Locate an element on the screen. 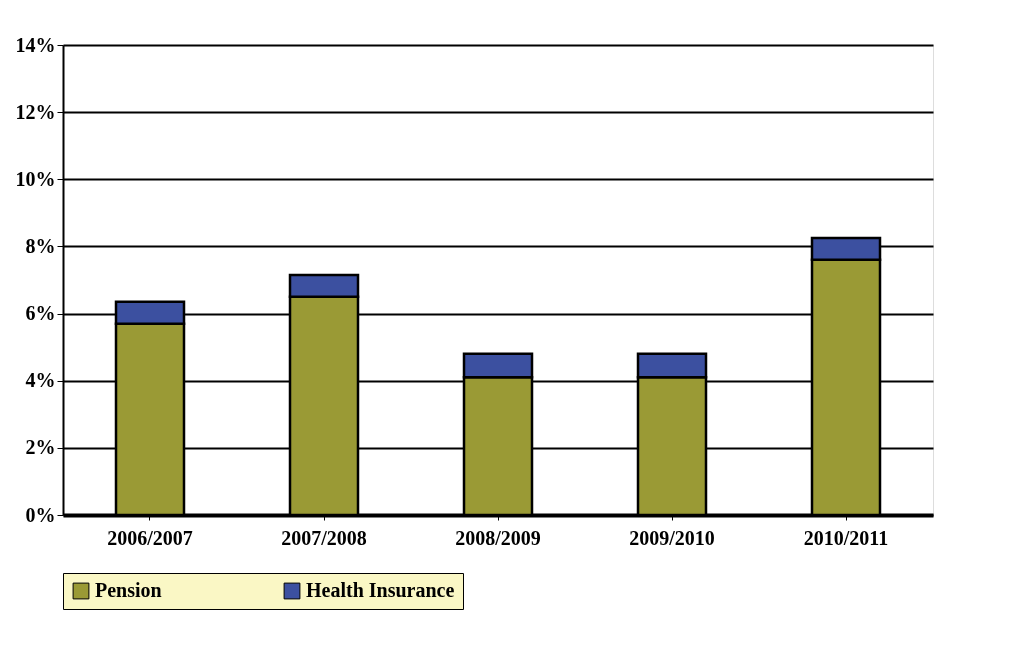 The image size is (1034, 656). y-tick-label: 12% is located at coordinates (35, 111).